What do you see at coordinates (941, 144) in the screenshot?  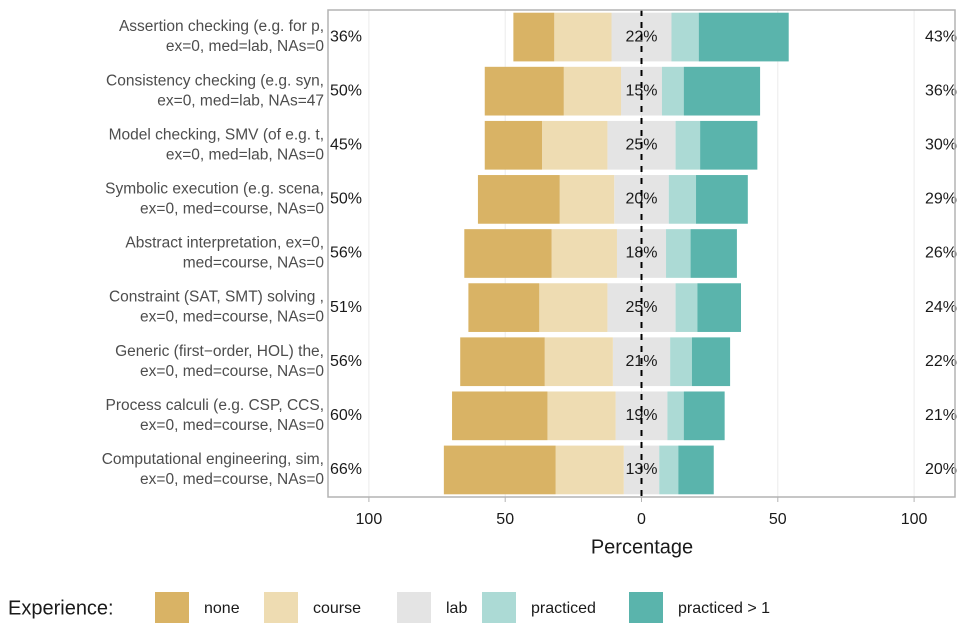 I see `right-label: 30%` at bounding box center [941, 144].